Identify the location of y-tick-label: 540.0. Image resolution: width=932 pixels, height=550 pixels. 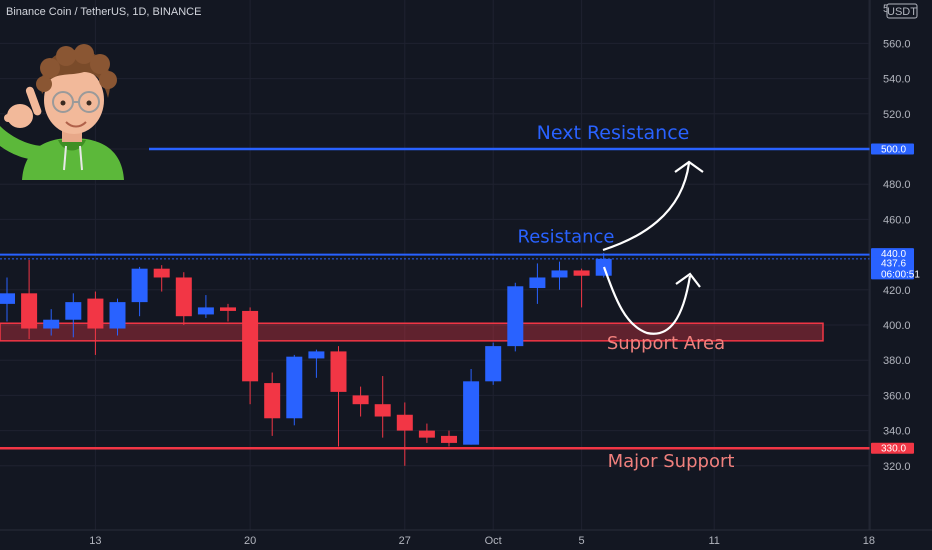
(897, 80).